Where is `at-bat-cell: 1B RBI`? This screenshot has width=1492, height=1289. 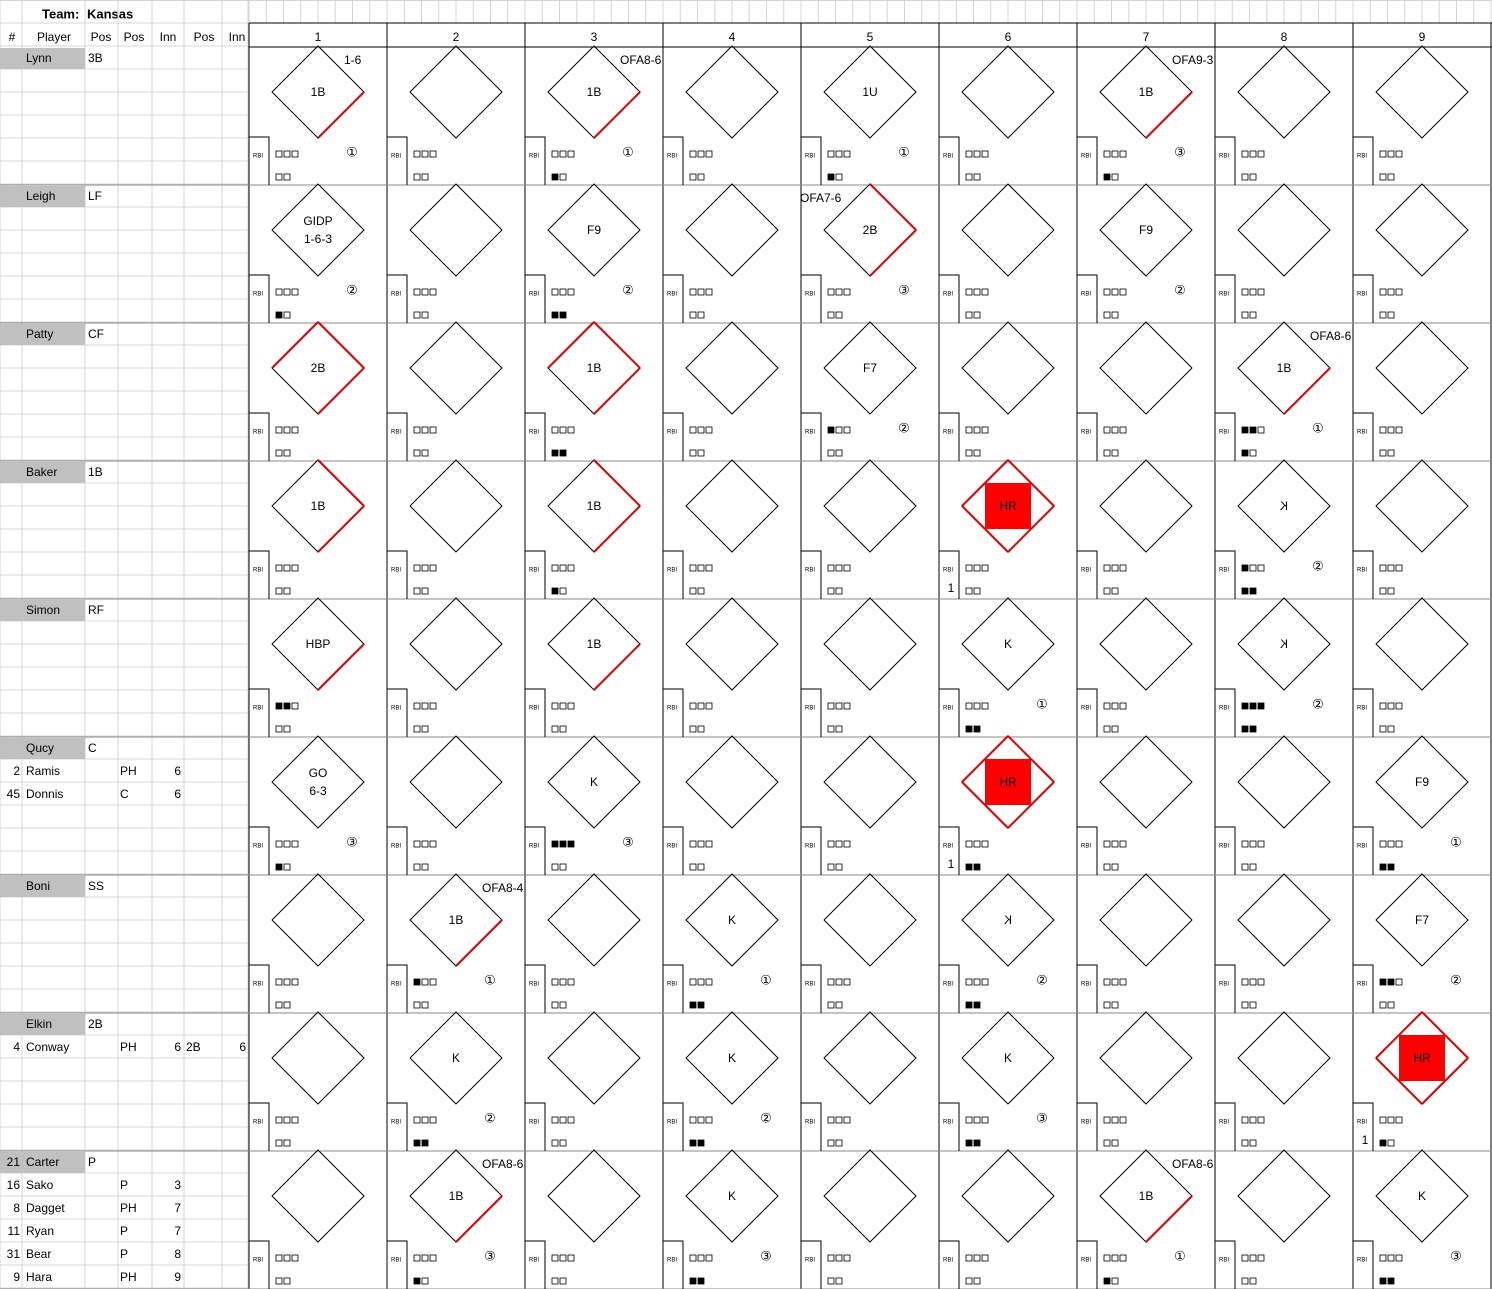
at-bat-cell: 1B RBI is located at coordinates (583, 667).